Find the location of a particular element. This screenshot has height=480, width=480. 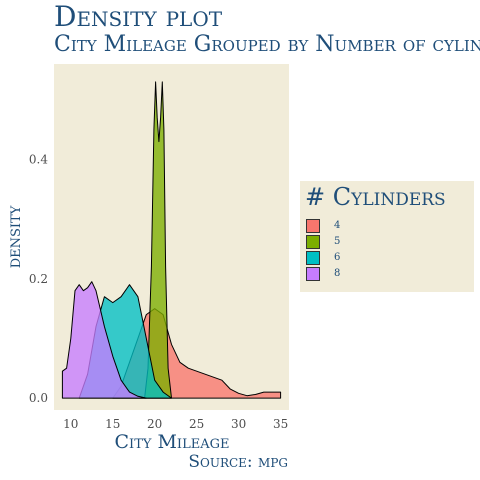

chart-title: Density plot is located at coordinates (138, 16).